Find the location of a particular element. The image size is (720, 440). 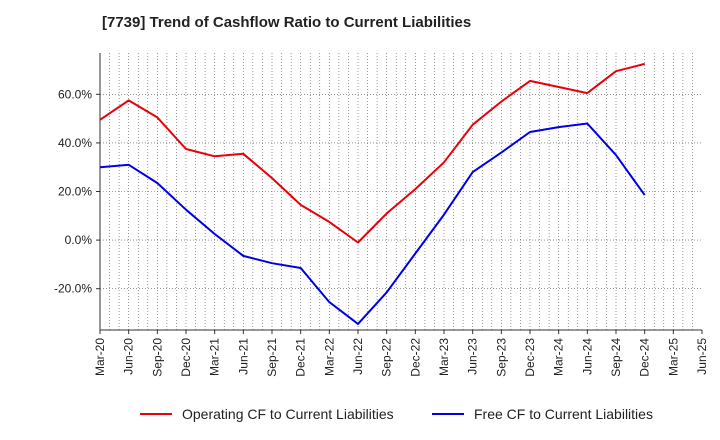

y-tick-label: 0.0% is located at coordinates (79, 240).